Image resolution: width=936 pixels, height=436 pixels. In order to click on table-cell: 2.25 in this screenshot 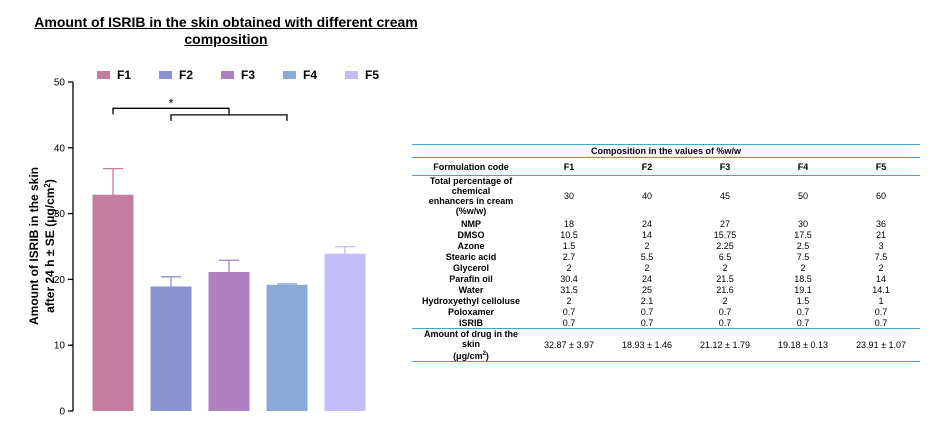, I will do `click(725, 245)`.